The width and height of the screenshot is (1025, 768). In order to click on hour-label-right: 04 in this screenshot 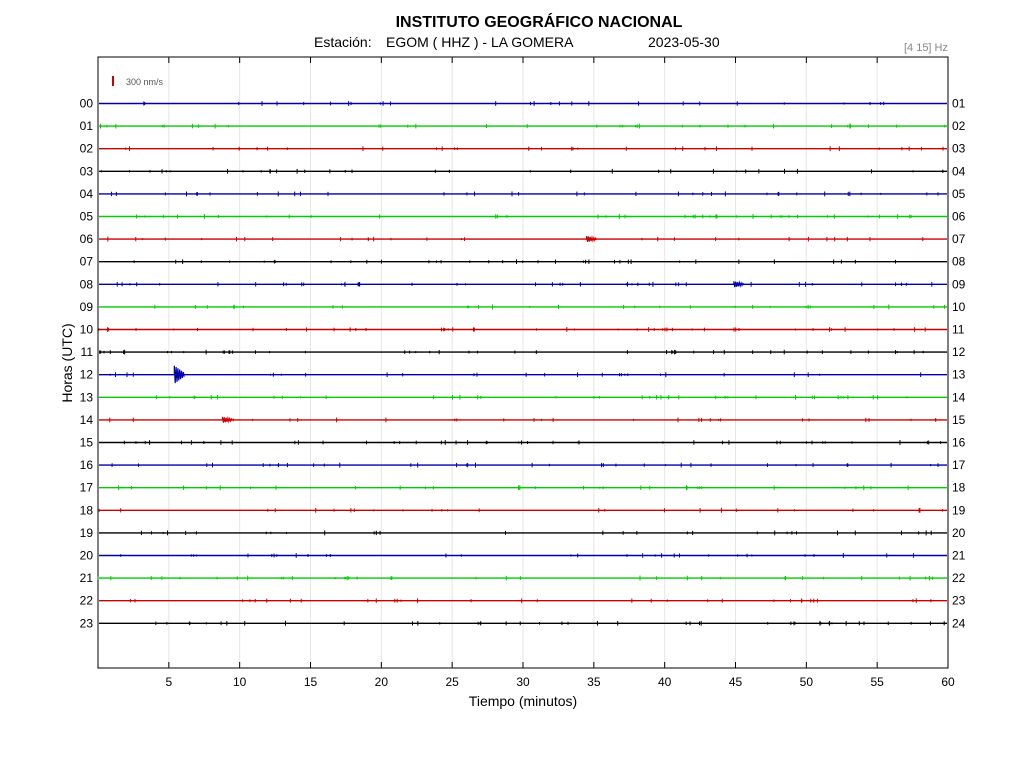, I will do `click(959, 171)`.